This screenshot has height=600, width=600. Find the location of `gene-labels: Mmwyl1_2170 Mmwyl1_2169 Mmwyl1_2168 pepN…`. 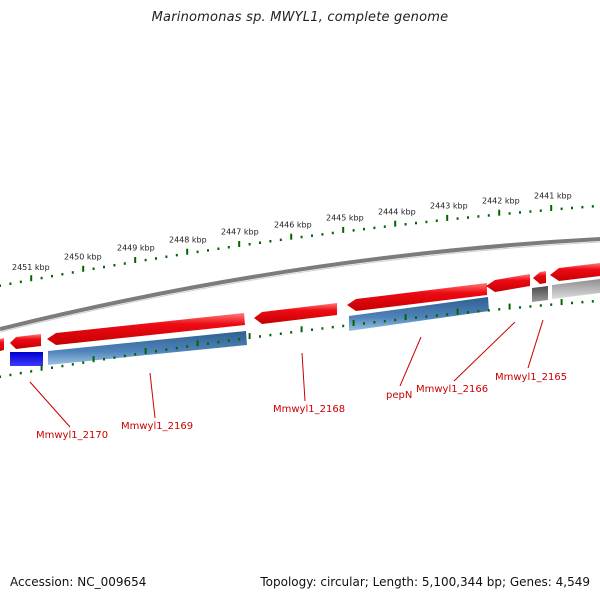

gene-labels: Mmwyl1_2170 Mmwyl1_2169 Mmwyl1_2168 pepN… is located at coordinates (301, 406).